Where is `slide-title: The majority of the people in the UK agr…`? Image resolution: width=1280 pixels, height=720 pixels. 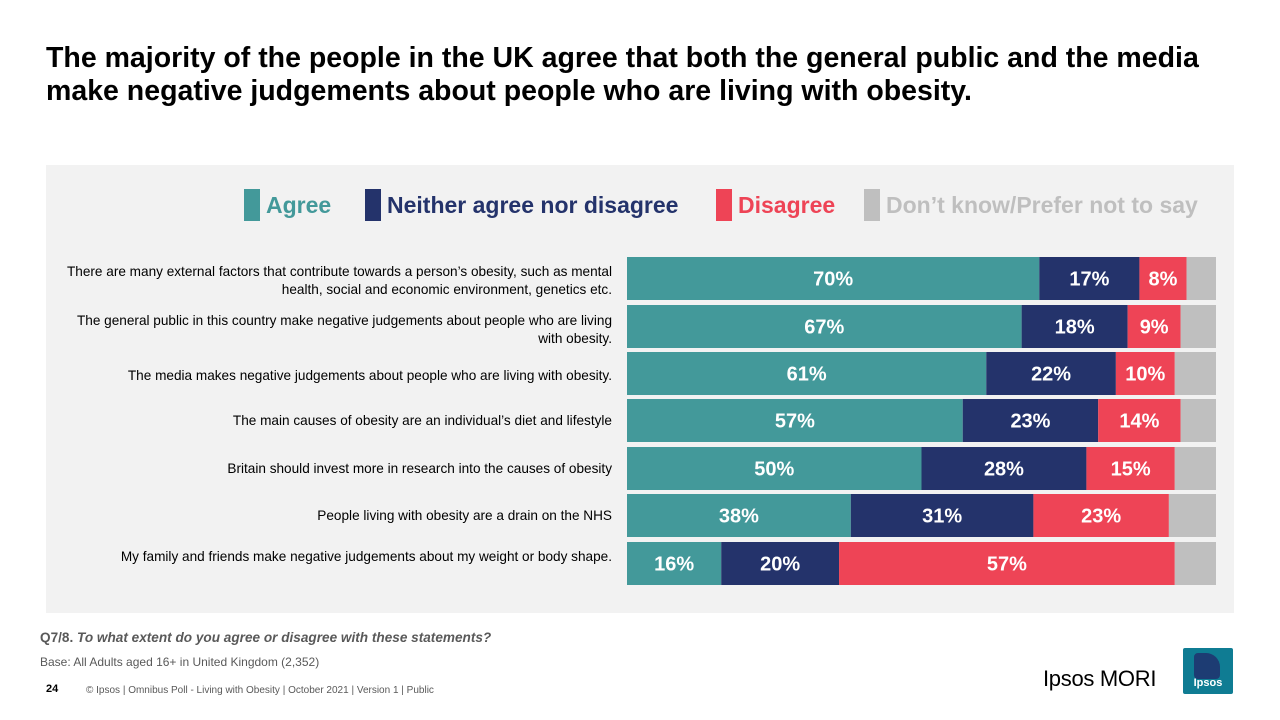
slide-title: The majority of the people in the UK agr… is located at coordinates (622, 74).